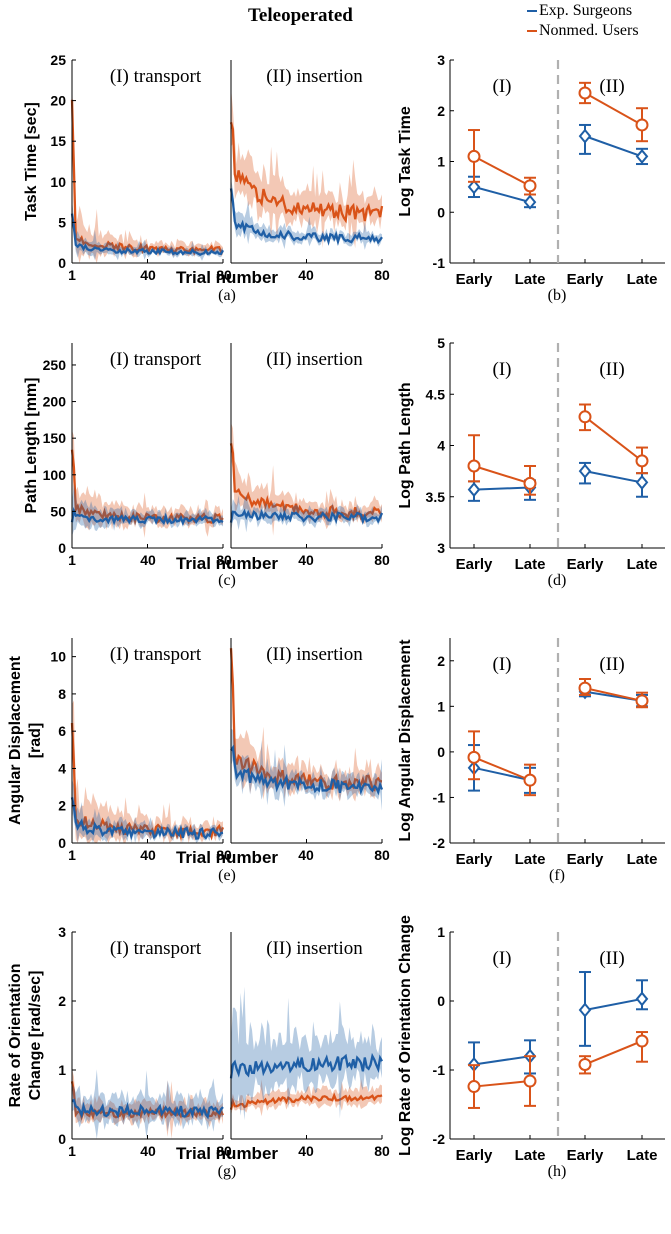  Describe the element at coordinates (31, 446) in the screenshot. I see `y-axis-label: Path Length [mm]` at that location.